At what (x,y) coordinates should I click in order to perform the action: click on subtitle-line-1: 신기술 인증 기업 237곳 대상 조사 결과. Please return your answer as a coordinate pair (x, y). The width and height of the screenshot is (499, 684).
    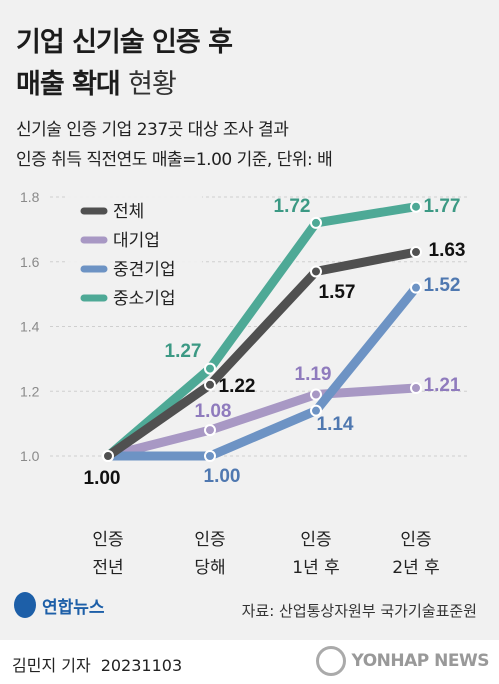
    Looking at the image, I should click on (152, 130).